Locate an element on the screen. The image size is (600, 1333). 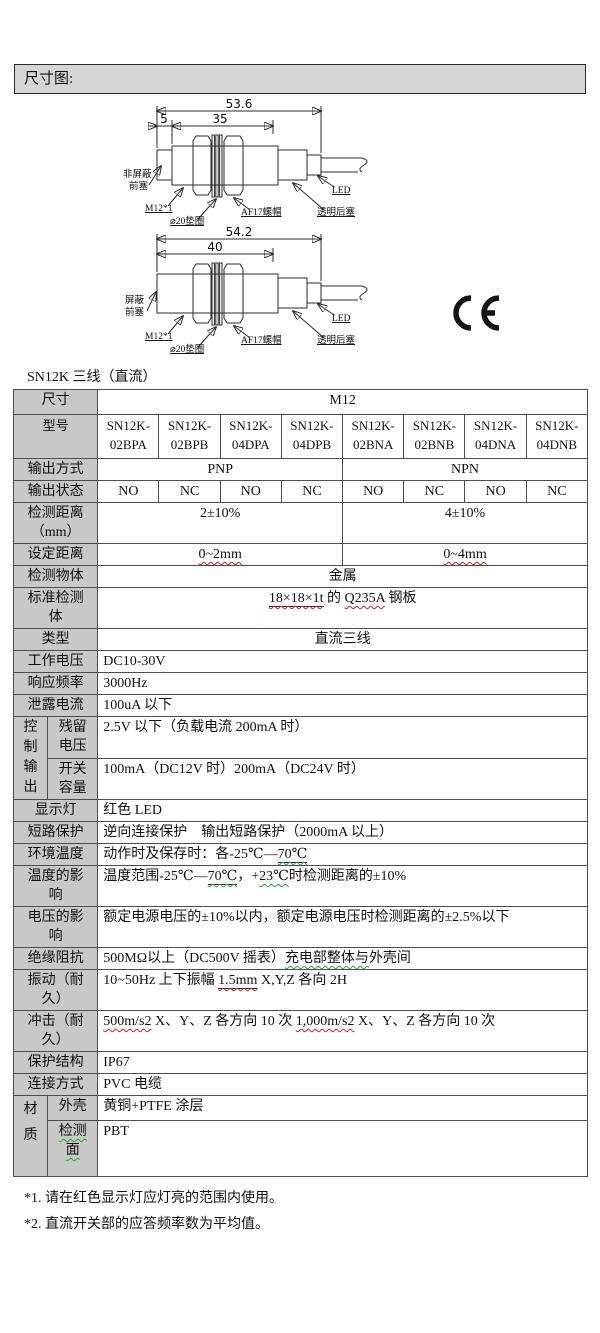
row-label-set-distance: 设定距离 is located at coordinates (55, 554).